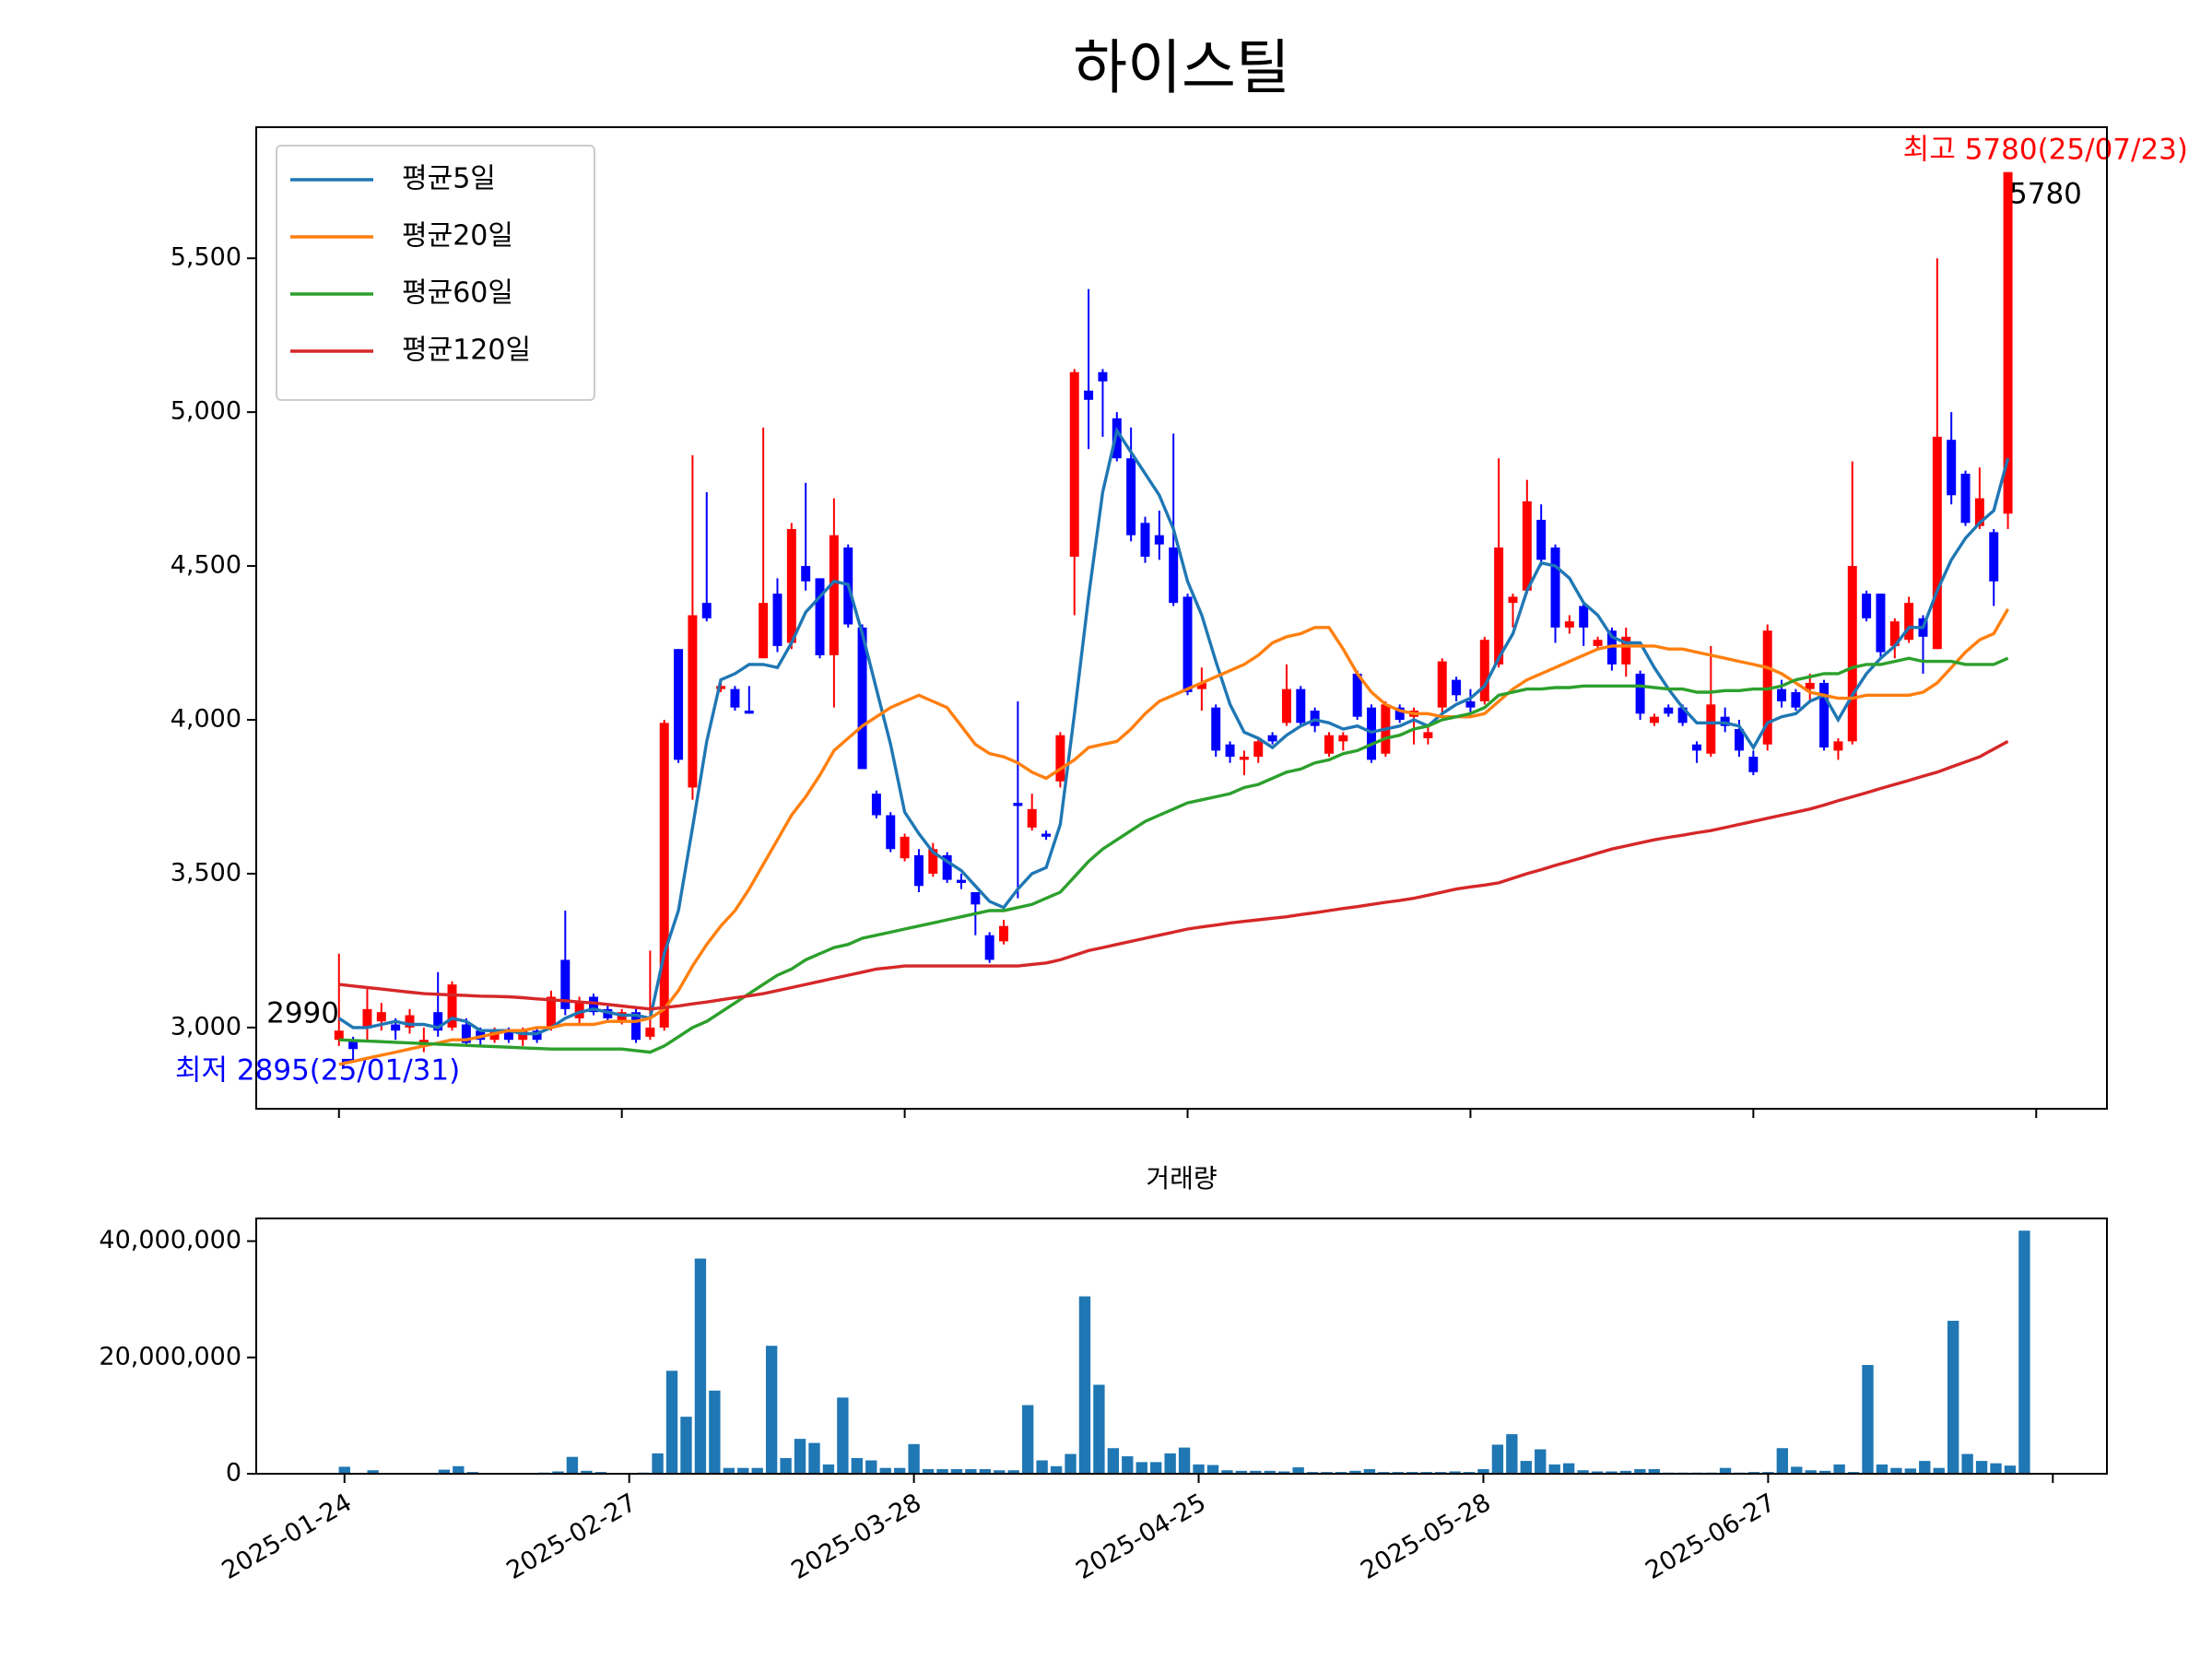  I want to click on y-tick-label: 5,000, so click(206, 411).